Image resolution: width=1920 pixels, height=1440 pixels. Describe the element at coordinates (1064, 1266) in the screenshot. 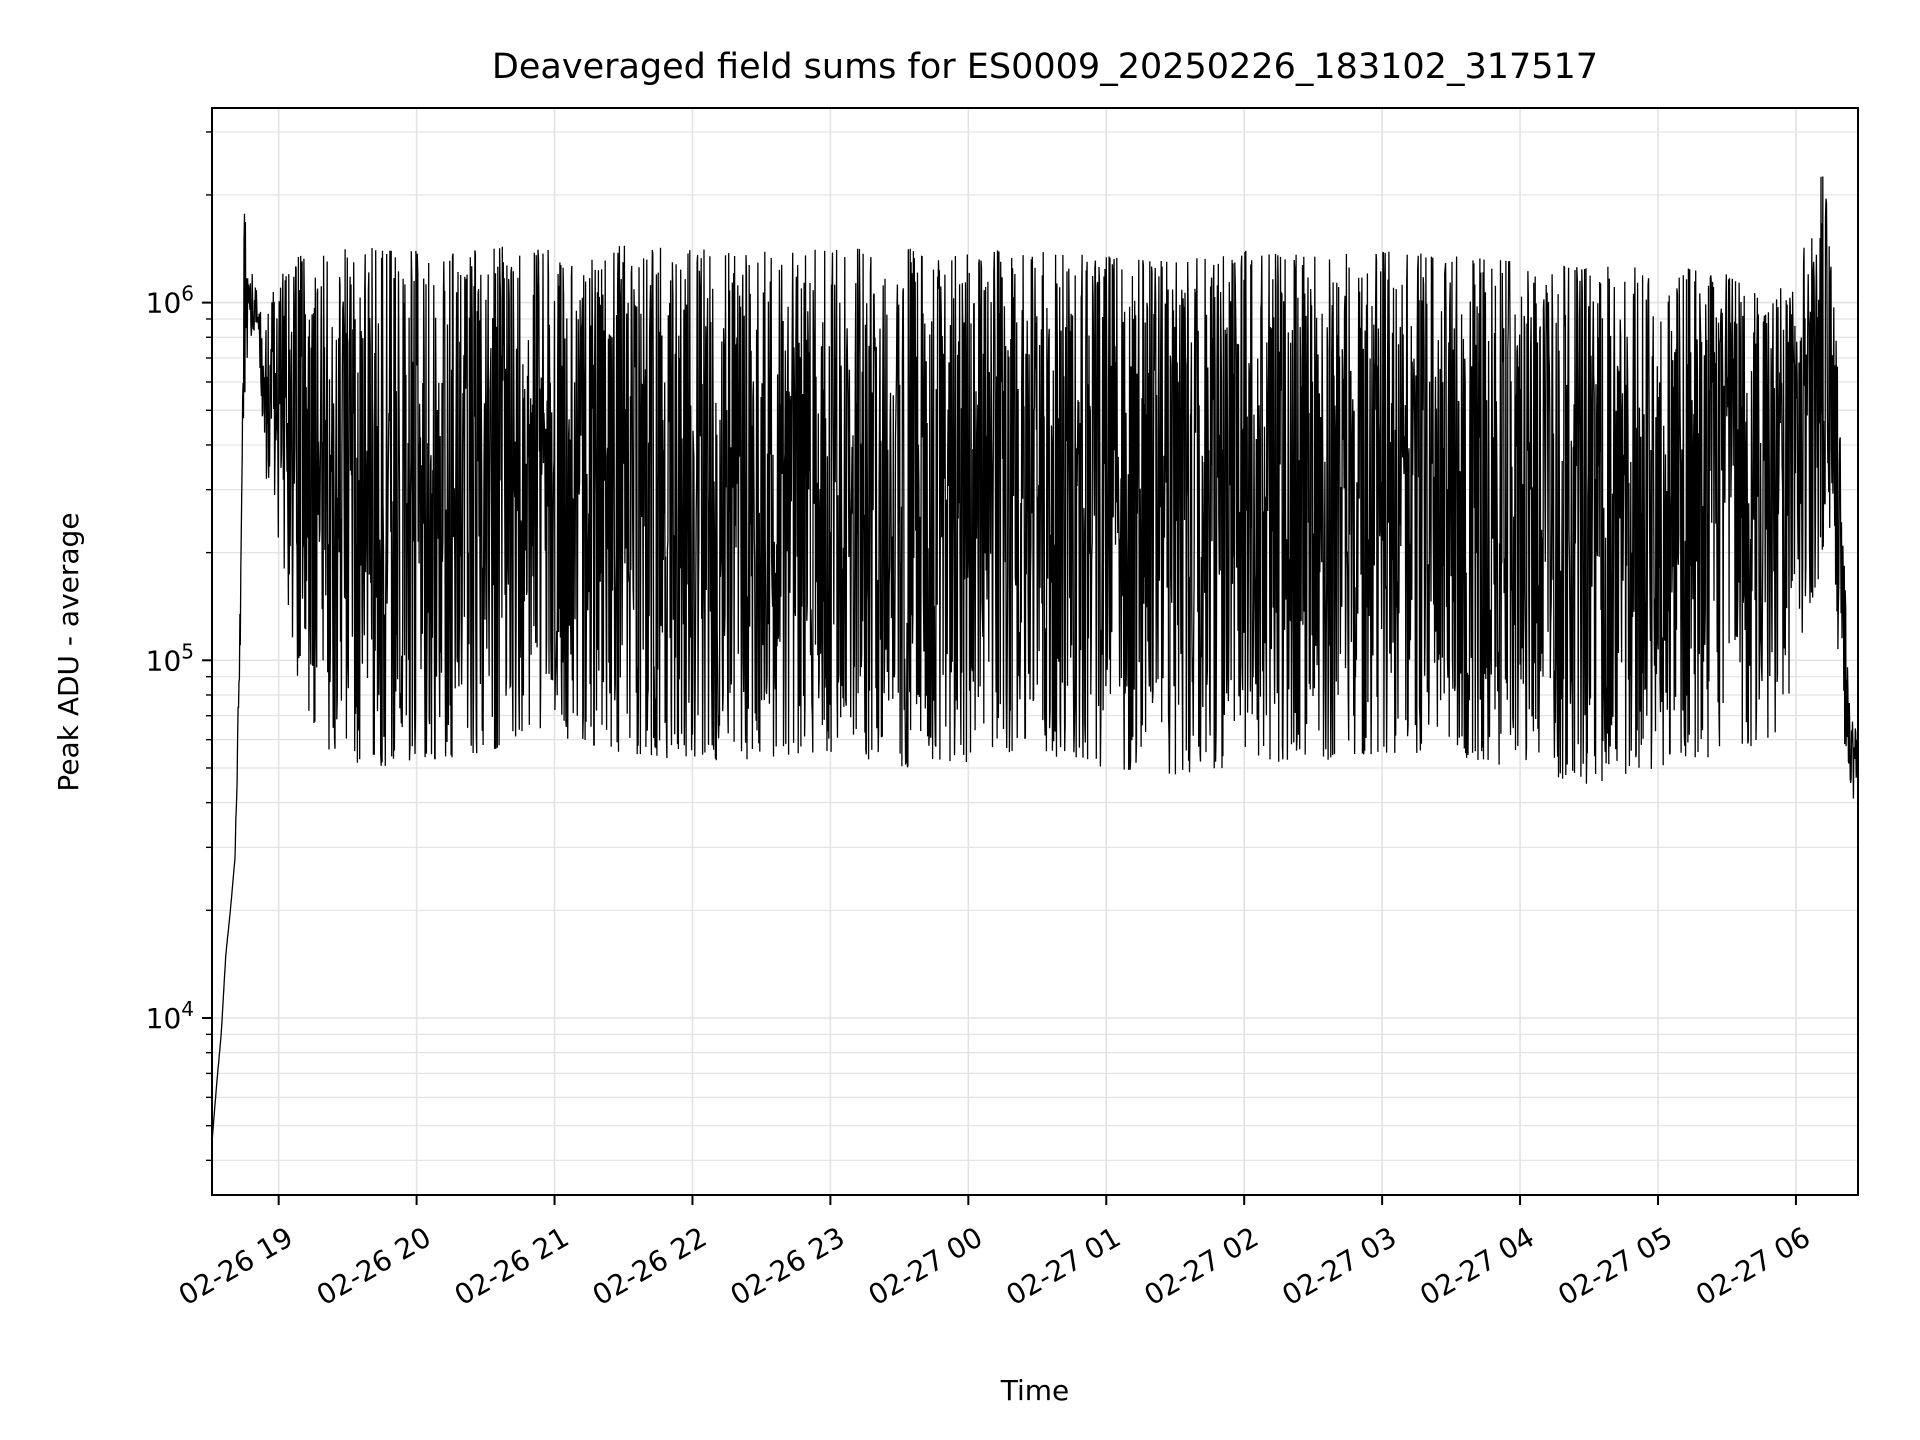

I see `x-tick-label: 02-27 01` at that location.